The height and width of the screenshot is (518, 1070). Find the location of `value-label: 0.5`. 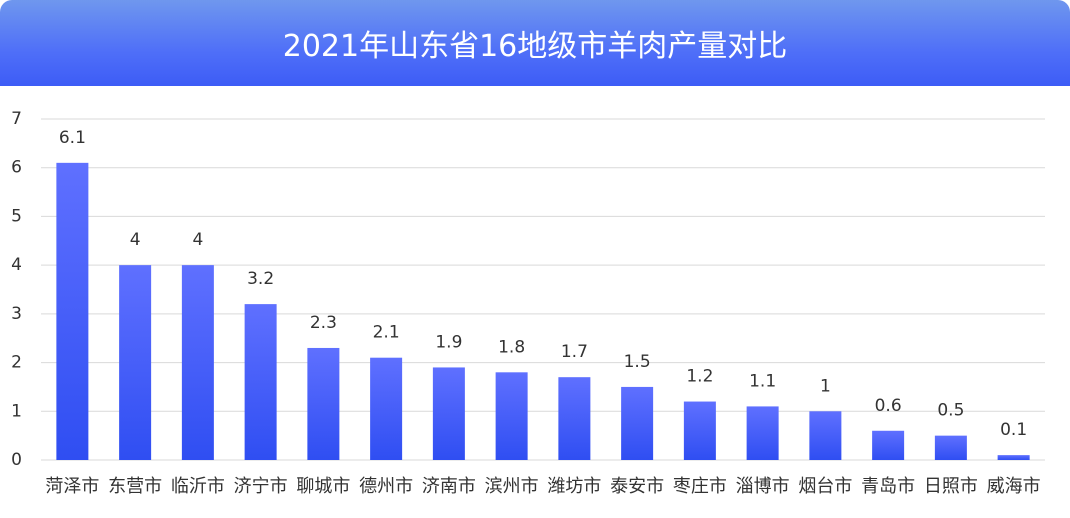

value-label: 0.5 is located at coordinates (950, 411).